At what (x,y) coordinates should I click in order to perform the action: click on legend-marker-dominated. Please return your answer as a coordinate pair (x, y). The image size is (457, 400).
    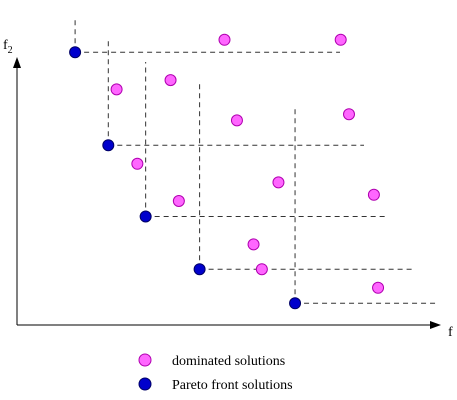
    Looking at the image, I should click on (145, 360).